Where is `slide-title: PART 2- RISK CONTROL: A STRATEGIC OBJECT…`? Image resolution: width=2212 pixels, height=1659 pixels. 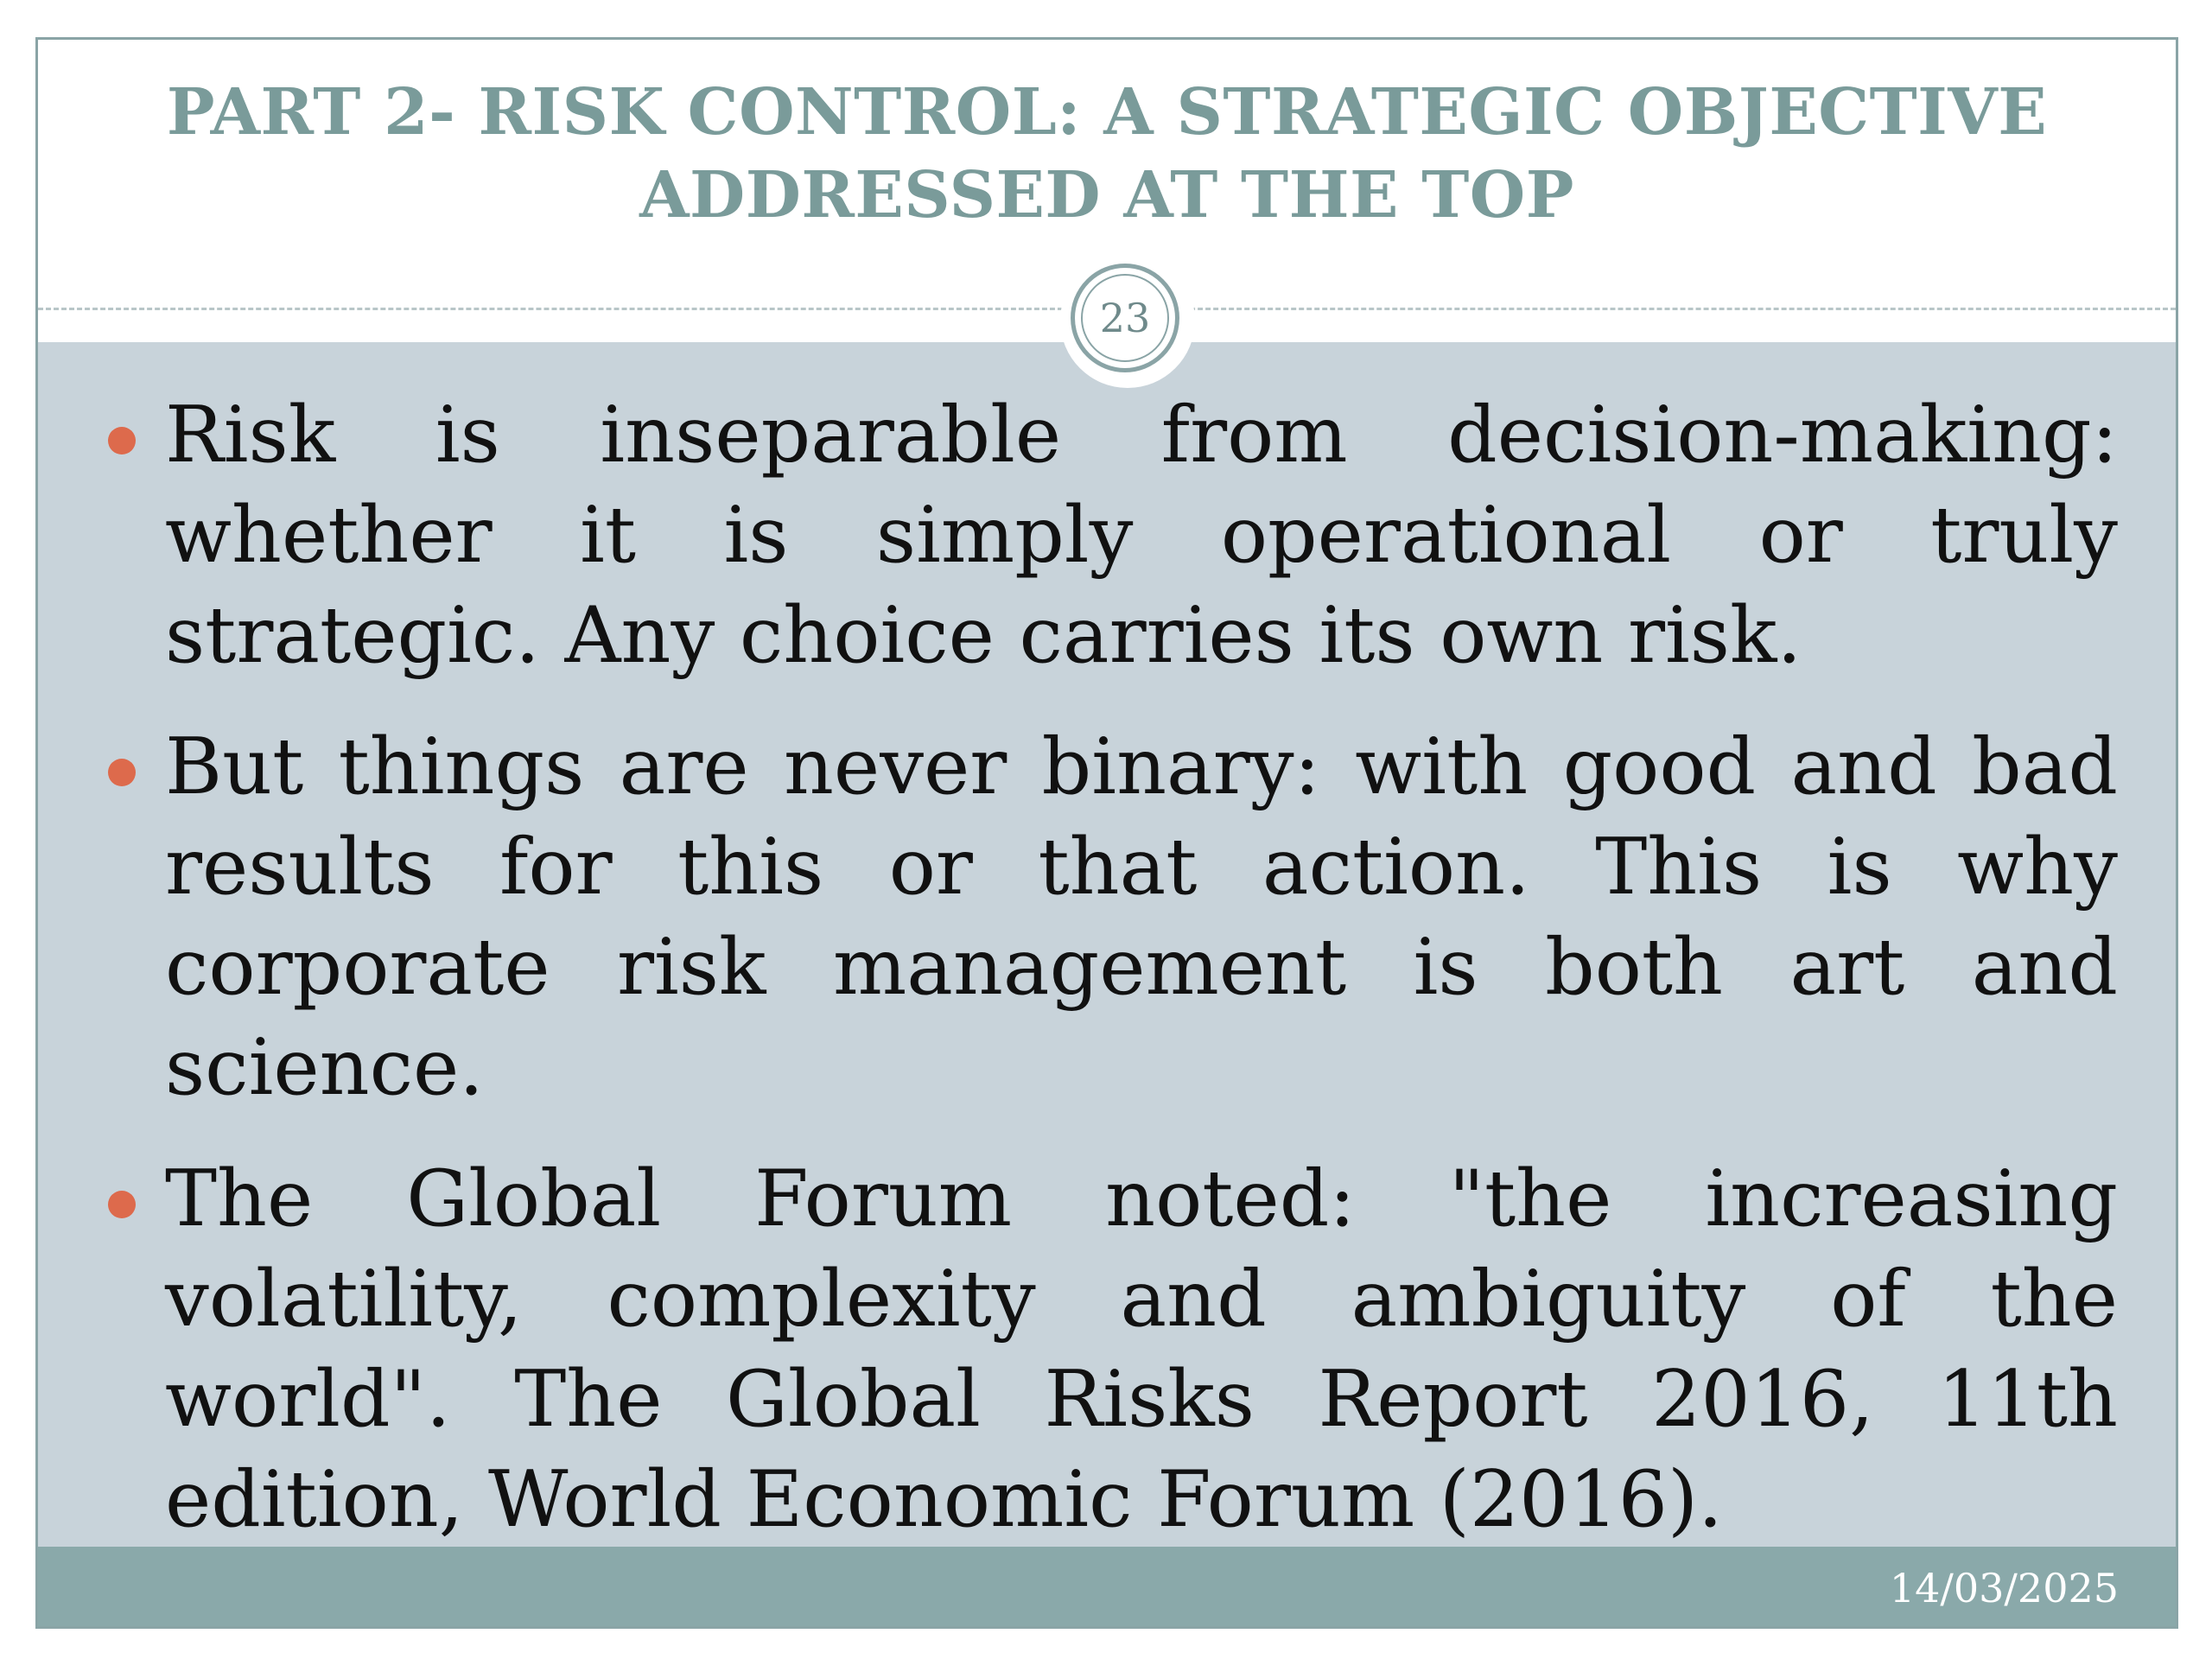 slide-title: PART 2- RISK CONTROL: A STRATEGIC OBJECT… is located at coordinates (1107, 154).